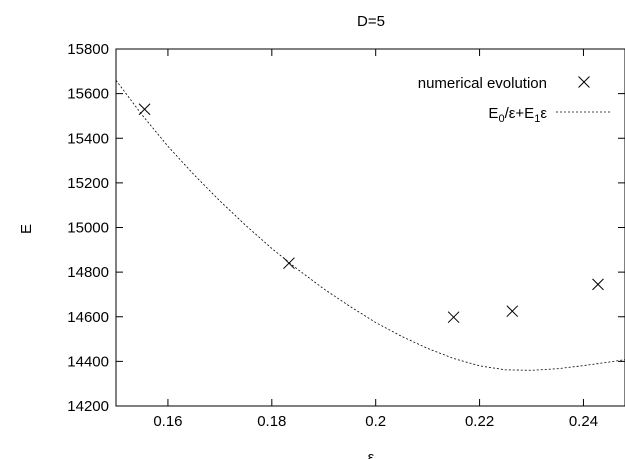 This screenshot has width=625, height=459. What do you see at coordinates (271, 421) in the screenshot?
I see `x-tick-label: 0.18` at bounding box center [271, 421].